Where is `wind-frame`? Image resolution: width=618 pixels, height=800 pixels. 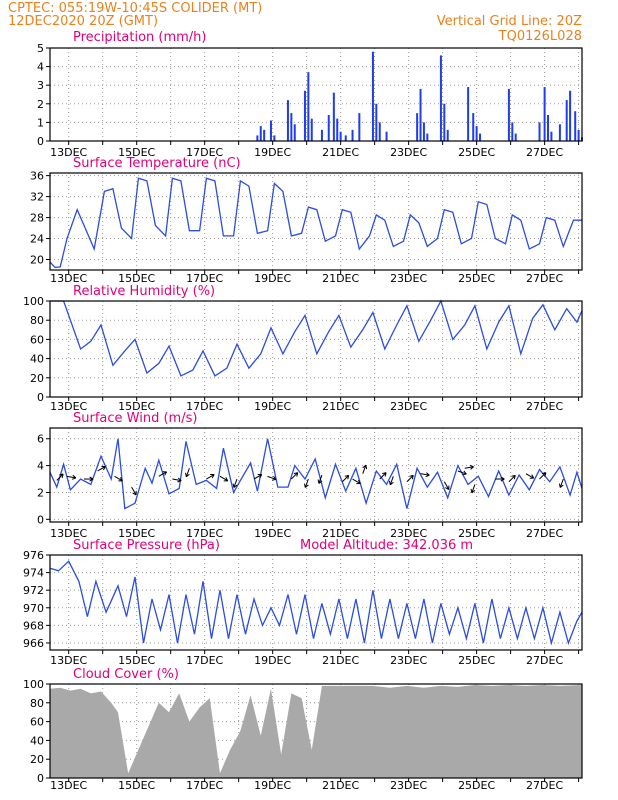 wind-frame is located at coordinates (316, 475).